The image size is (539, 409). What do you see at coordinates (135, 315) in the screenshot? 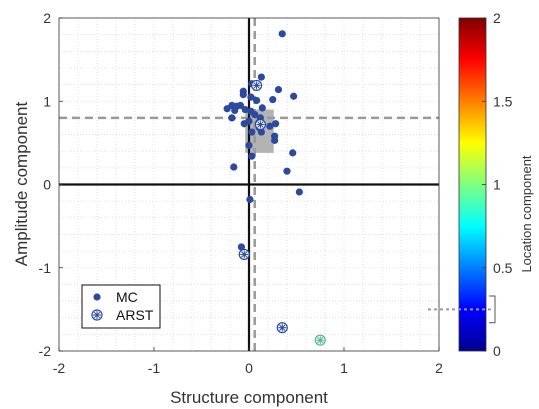
I see `legend-arst-label: ARST` at bounding box center [135, 315].